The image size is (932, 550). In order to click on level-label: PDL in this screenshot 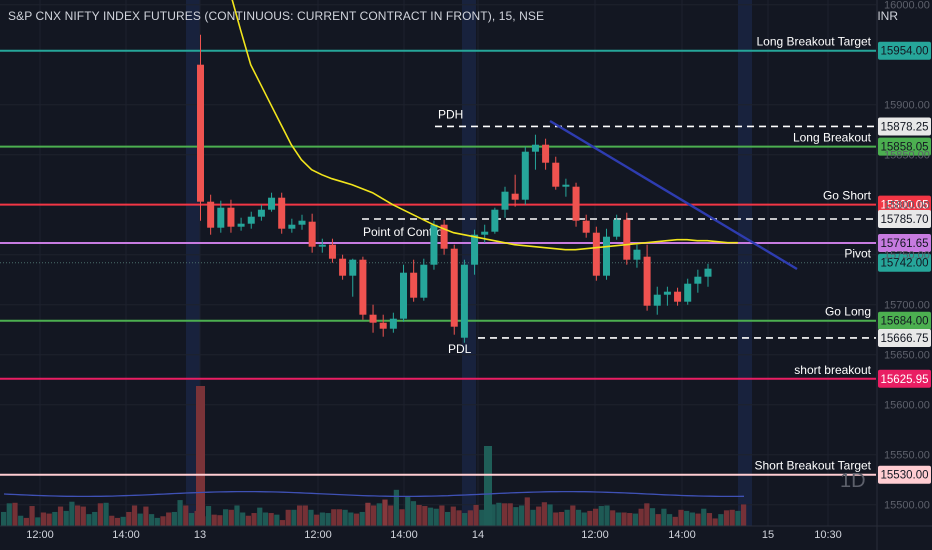, I will do `click(460, 349)`.